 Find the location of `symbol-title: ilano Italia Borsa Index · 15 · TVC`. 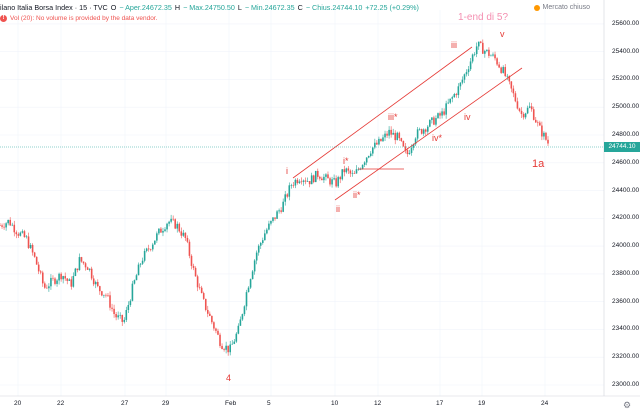

symbol-title: ilano Italia Borsa Index · 15 · TVC is located at coordinates (54, 7).